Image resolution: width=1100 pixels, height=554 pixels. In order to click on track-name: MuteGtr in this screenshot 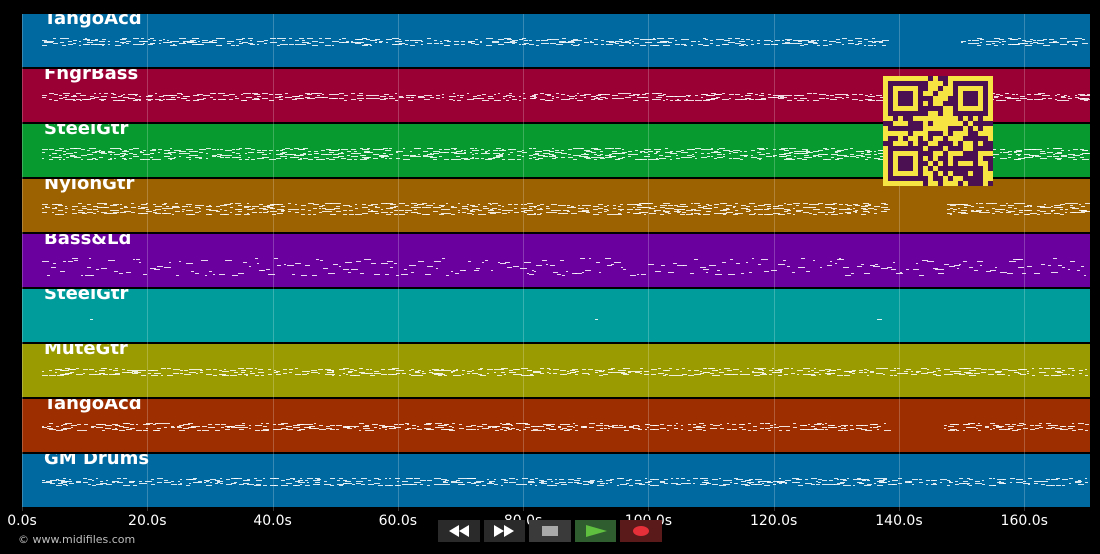, I will do `click(86, 351)`.